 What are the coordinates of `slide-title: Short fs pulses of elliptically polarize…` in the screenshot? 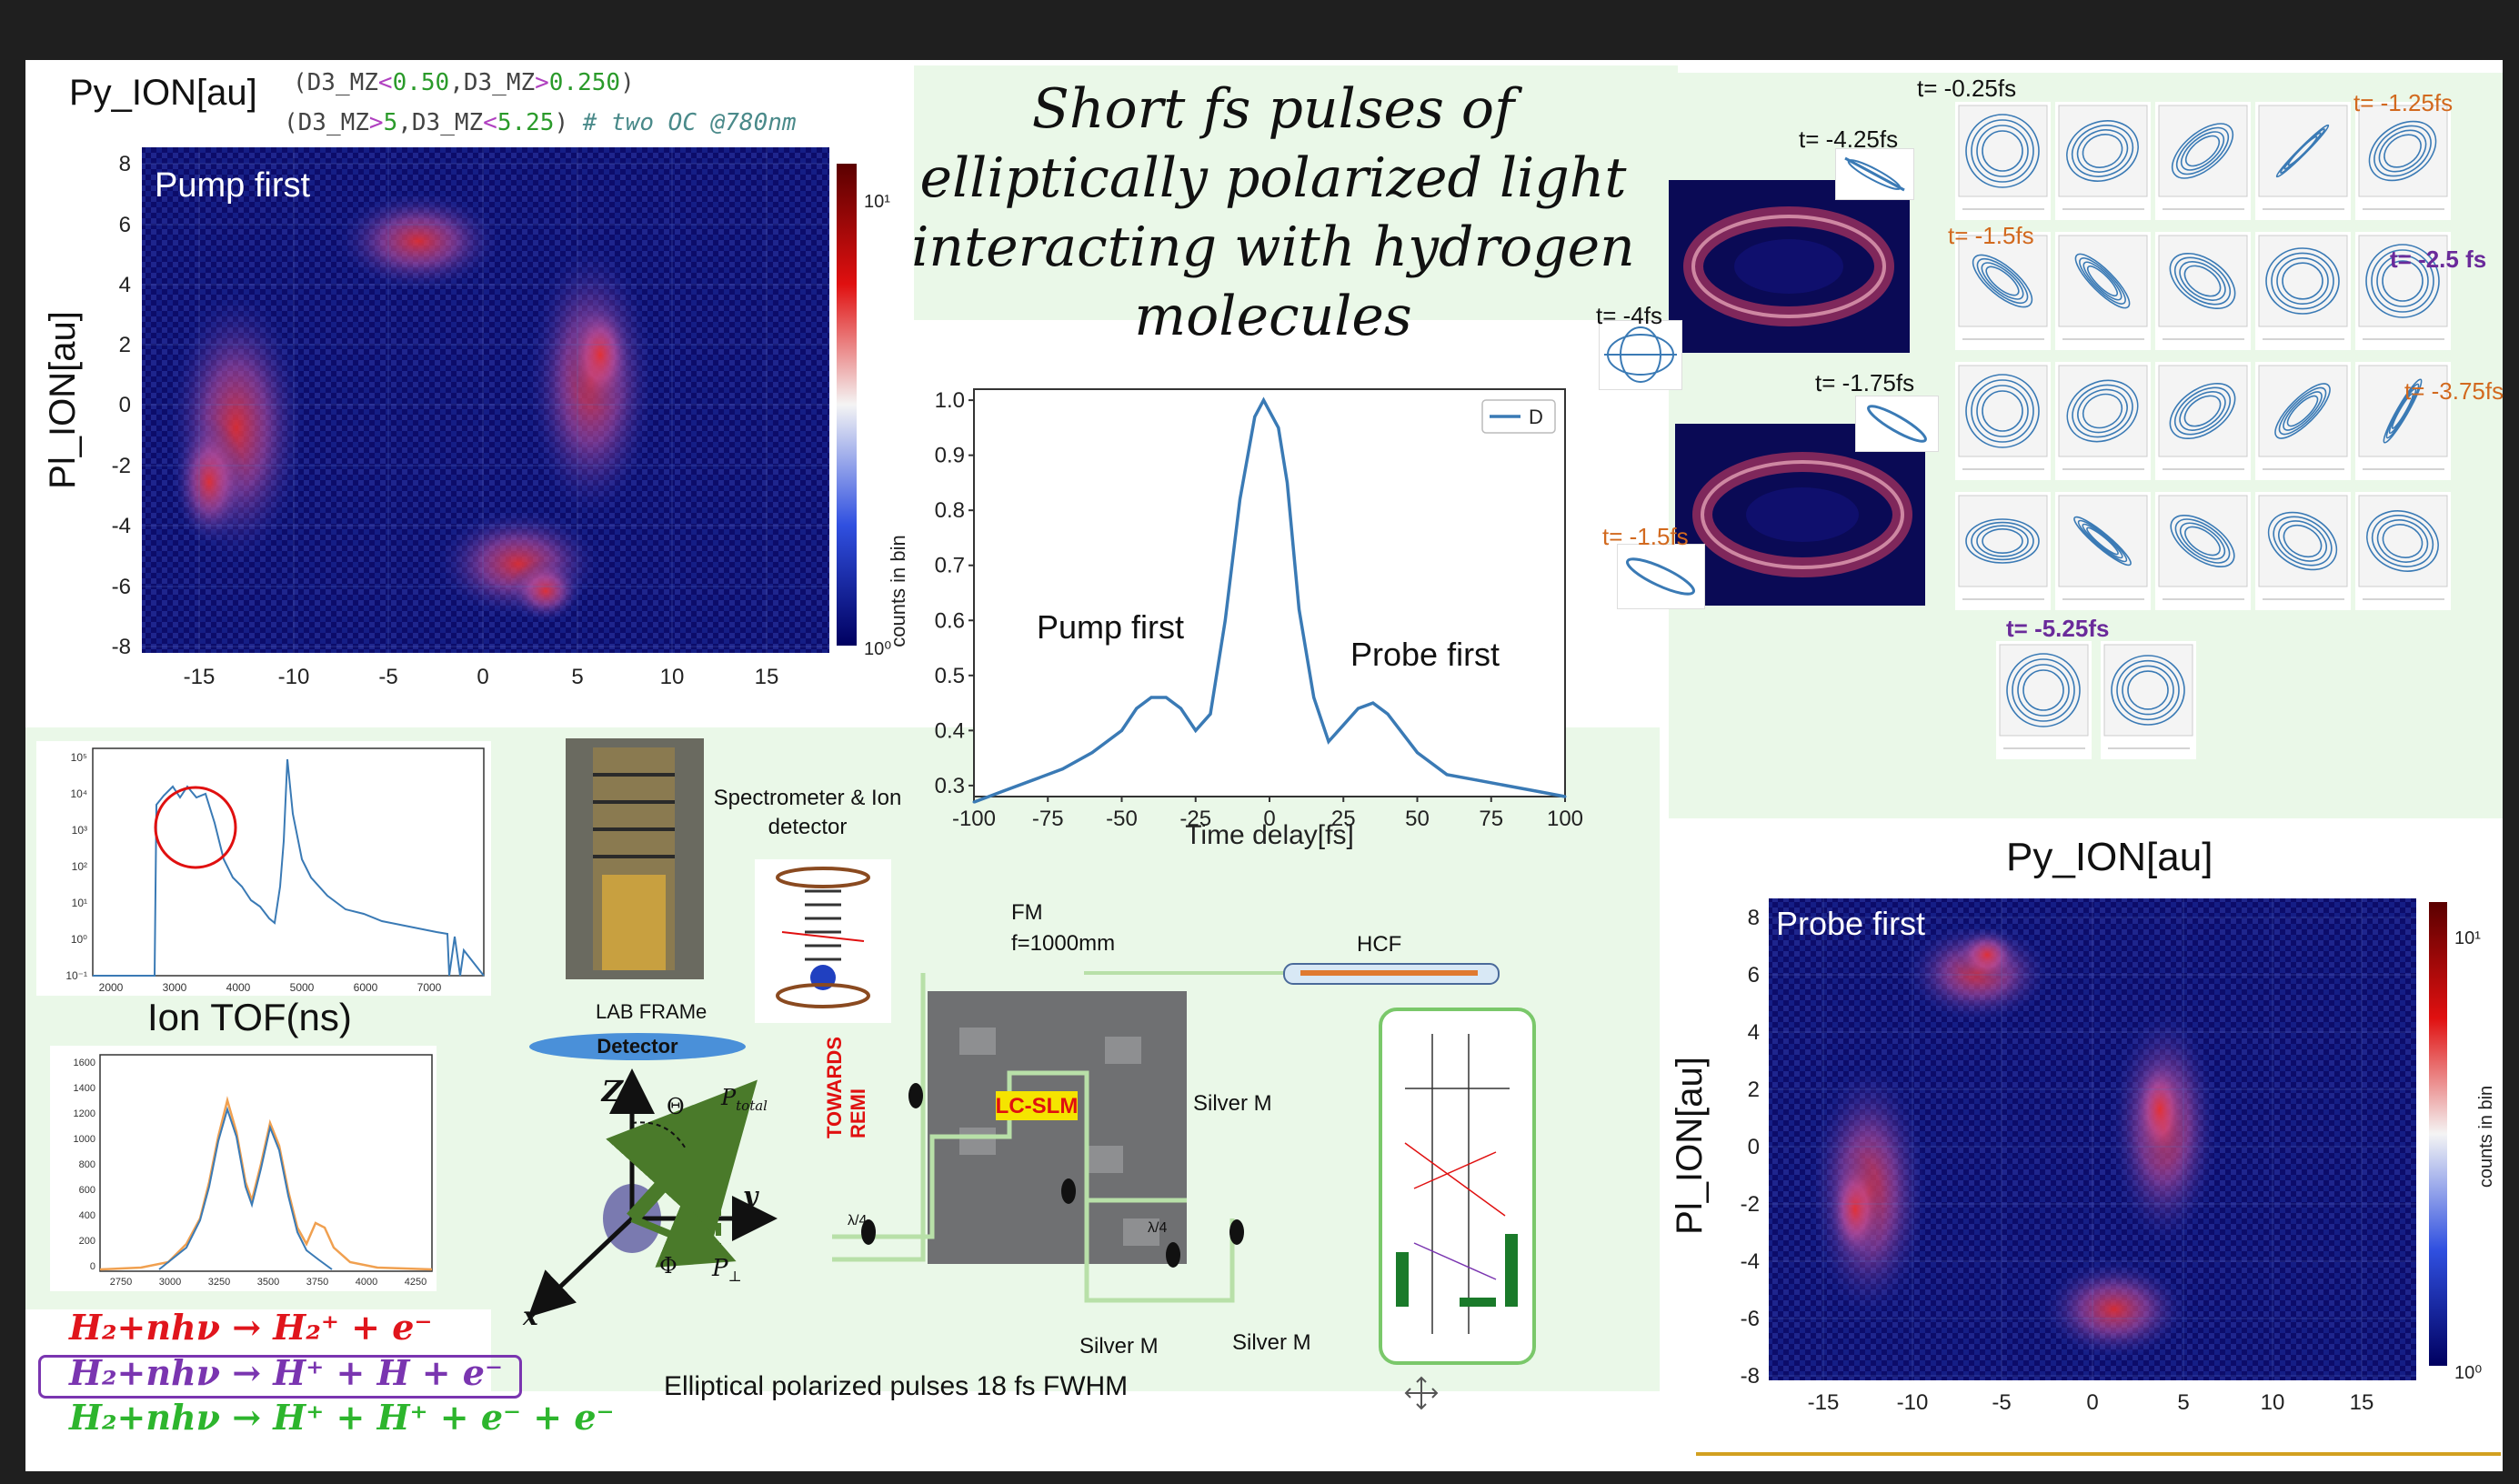 It's located at (1273, 213).